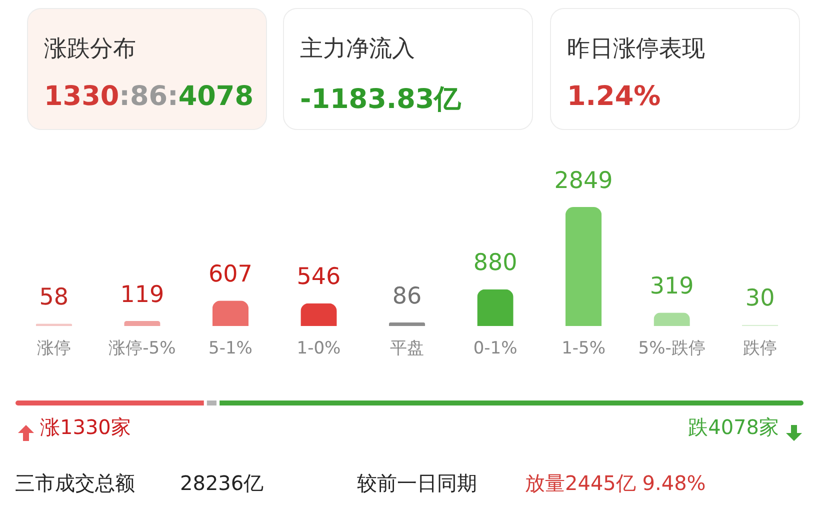 This screenshot has width=815, height=509. I want to click on text: 1330:86:4078, so click(149, 96).